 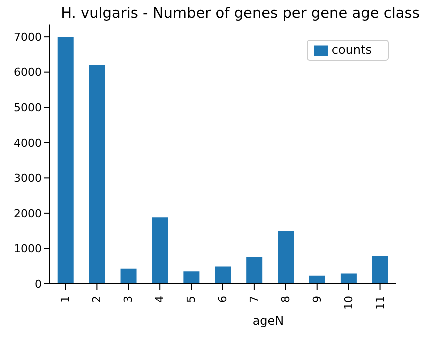 I want to click on x-tick-label: 11, so click(x=380, y=303).